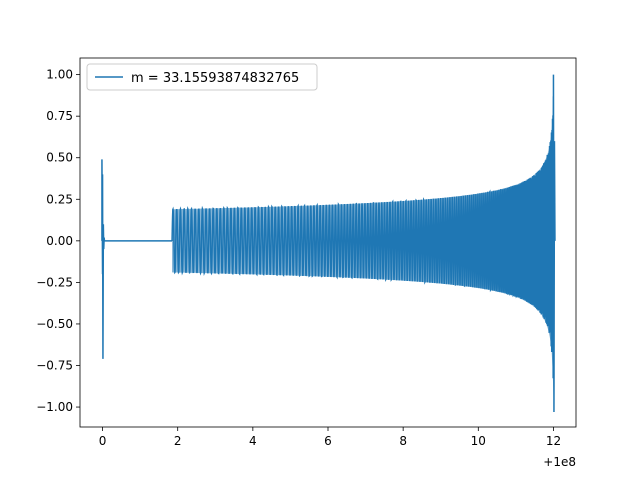 Image resolution: width=640 pixels, height=480 pixels. I want to click on legend-entry: m = 33.15593874832765, so click(215, 78).